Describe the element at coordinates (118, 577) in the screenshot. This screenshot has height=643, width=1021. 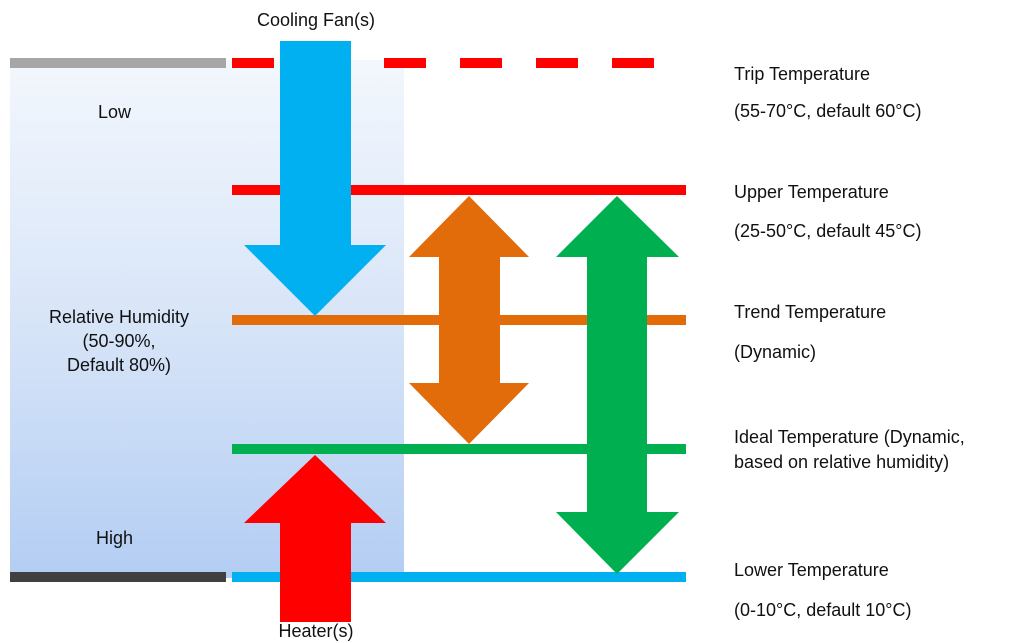
I see `humidity-high-marker` at that location.